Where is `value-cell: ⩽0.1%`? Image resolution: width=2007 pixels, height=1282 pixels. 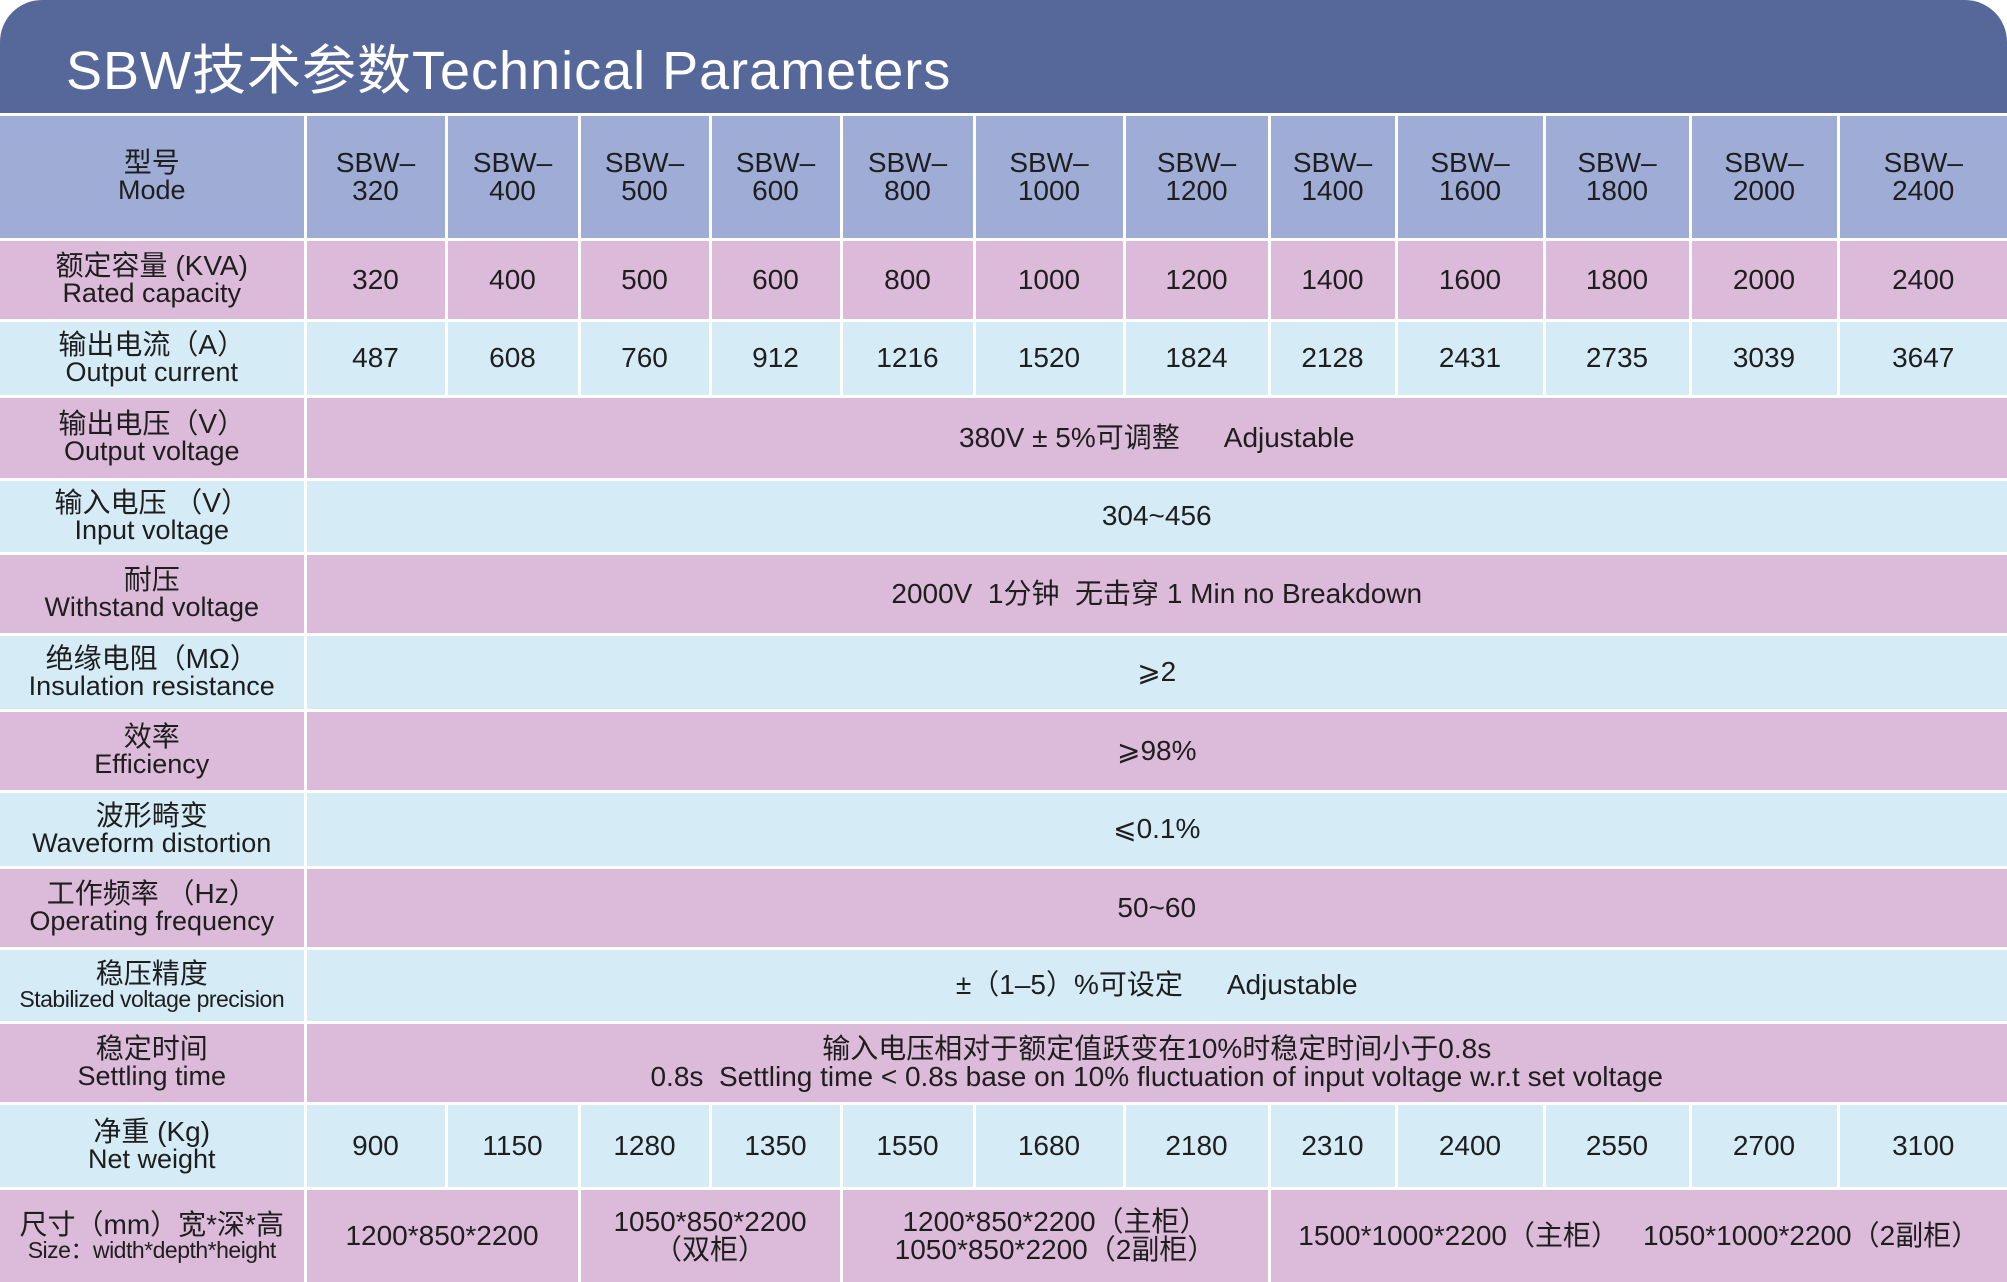 value-cell: ⩽0.1% is located at coordinates (1155, 829).